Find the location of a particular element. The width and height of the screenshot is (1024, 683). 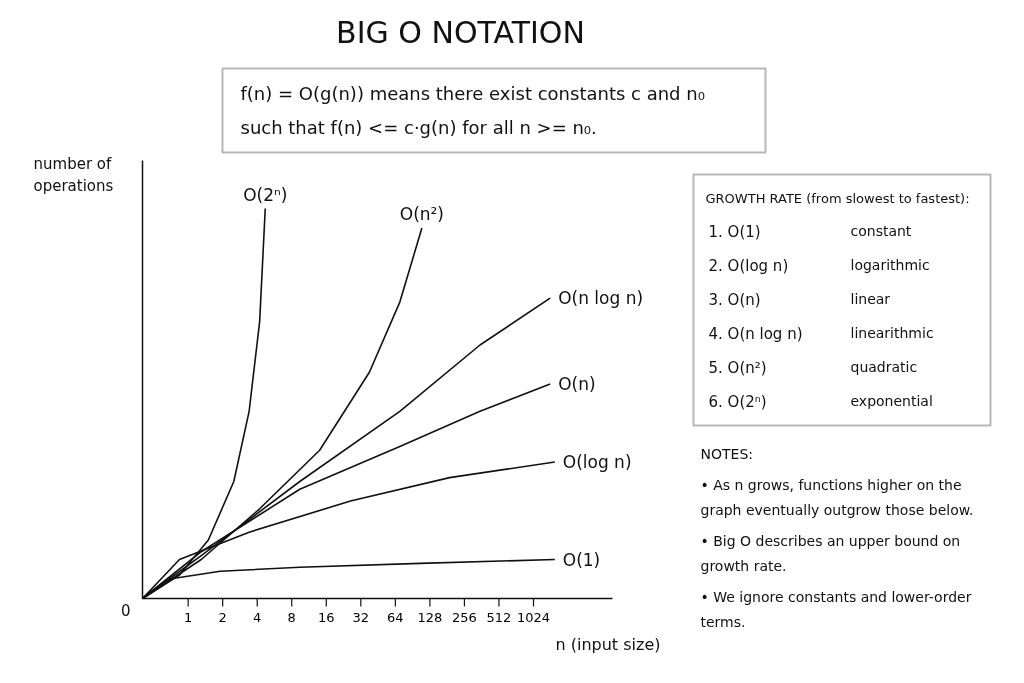

text: such that f(n) <= c·g(n) for all n >= n₀. is located at coordinates (418, 127).